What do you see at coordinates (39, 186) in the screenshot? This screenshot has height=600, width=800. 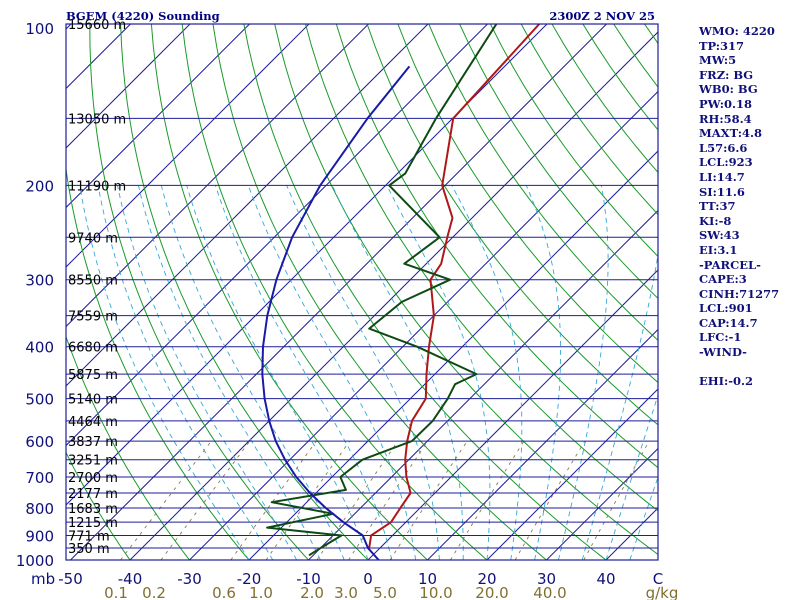 I see `pressure-label: 200` at bounding box center [39, 186].